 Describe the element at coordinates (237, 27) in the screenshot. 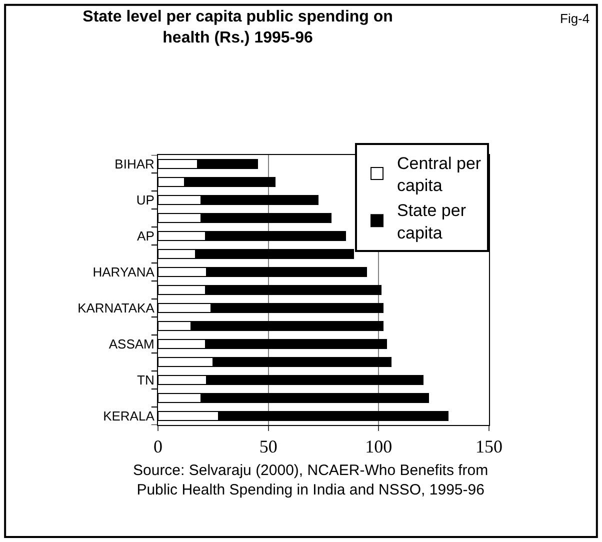

I see `chart-title: State level per capita public spending on health (Rs.) 1995-96` at that location.